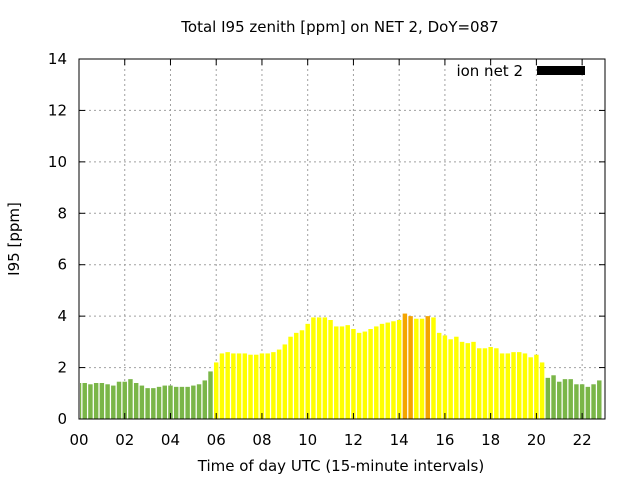 Image resolution: width=640 pixels, height=480 pixels. What do you see at coordinates (340, 466) in the screenshot?
I see `x-axis-label: Time of day UTC (15-minute intervals)` at bounding box center [340, 466].